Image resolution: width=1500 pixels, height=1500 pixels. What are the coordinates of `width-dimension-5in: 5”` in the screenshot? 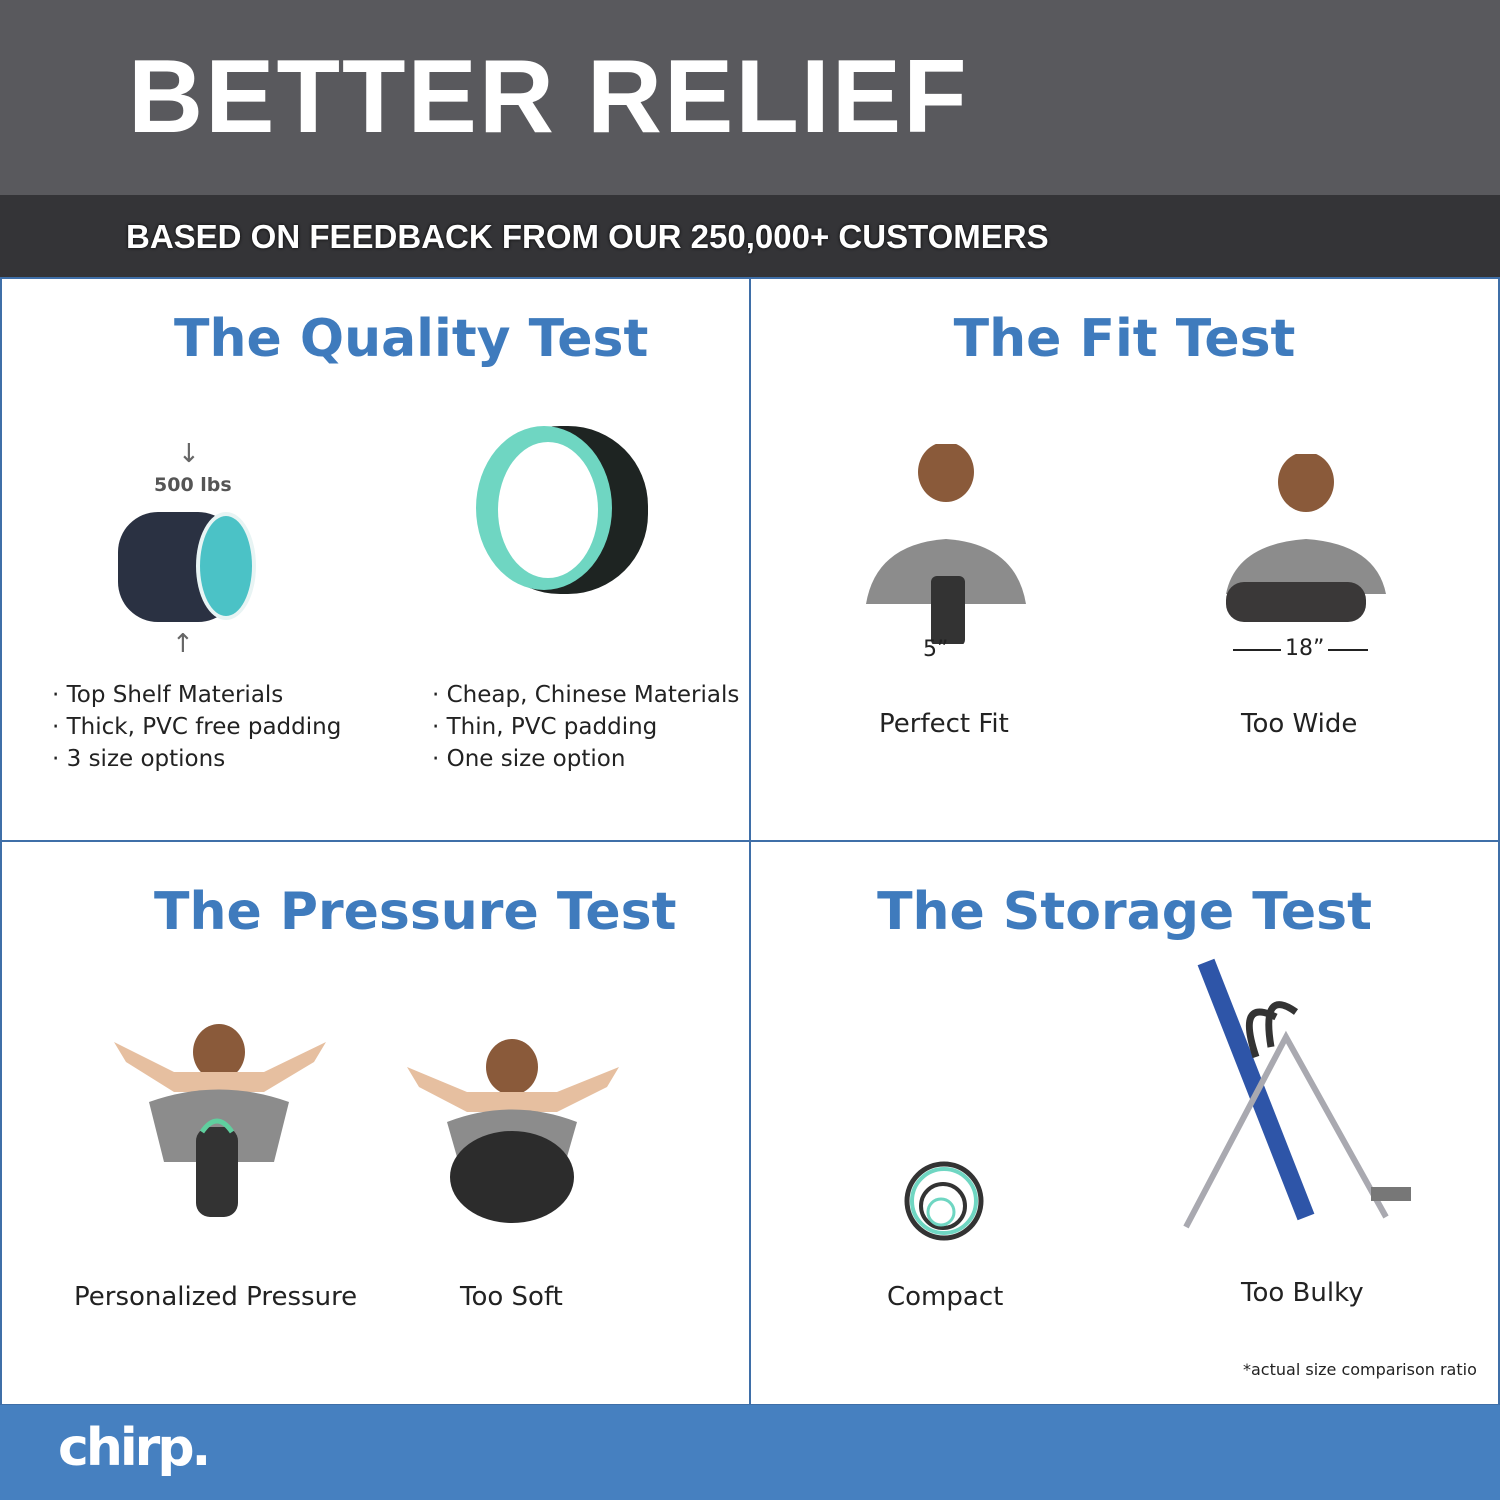 It's located at (936, 649).